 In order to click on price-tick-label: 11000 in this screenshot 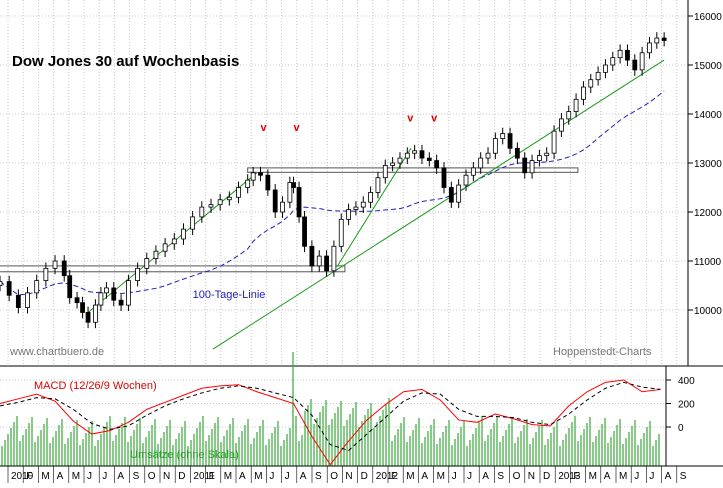, I will do `click(708, 262)`.